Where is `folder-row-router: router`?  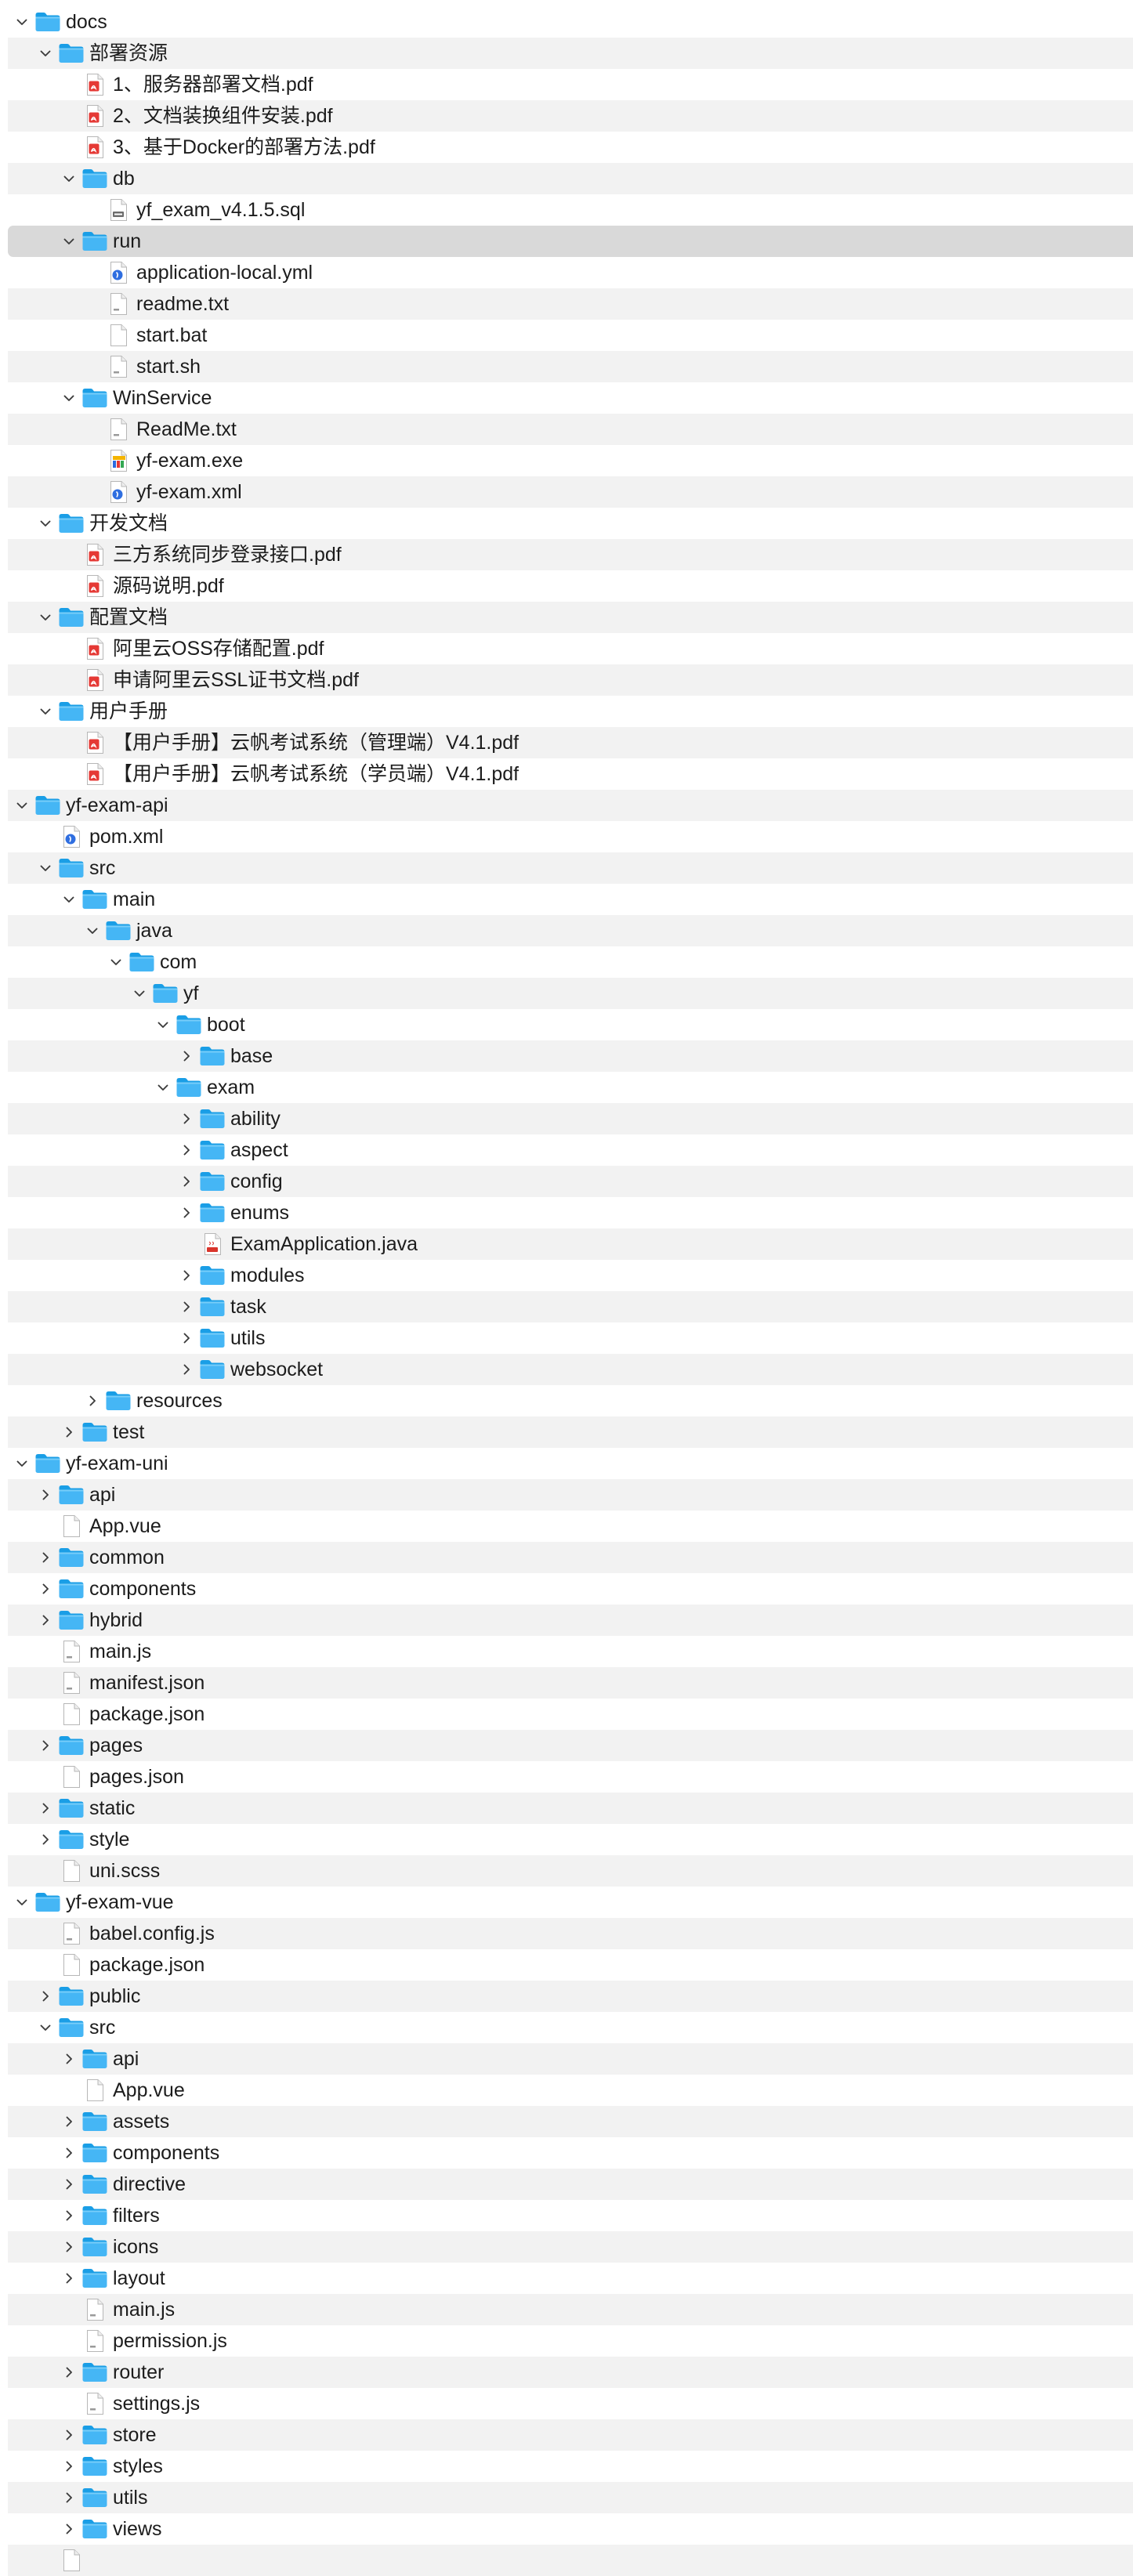
folder-row-router: router is located at coordinates (570, 2372).